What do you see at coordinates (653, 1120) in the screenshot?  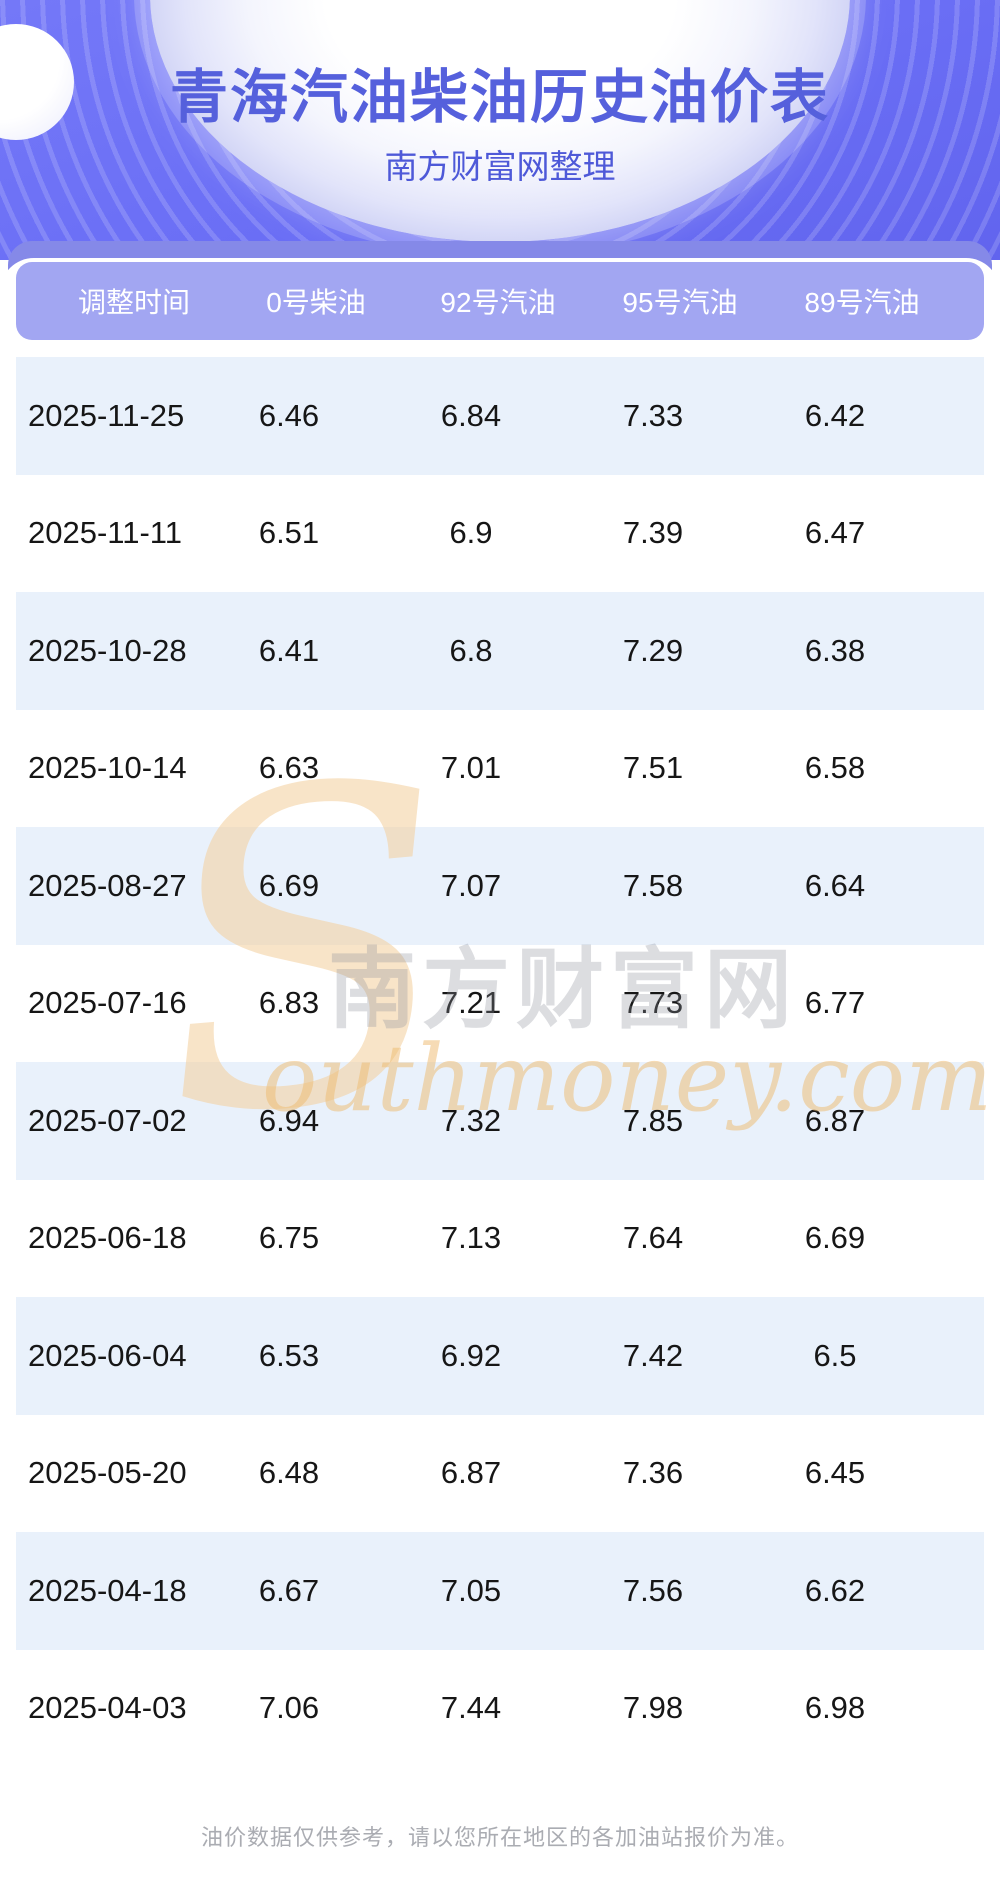 I see `price-cell: 7.85` at bounding box center [653, 1120].